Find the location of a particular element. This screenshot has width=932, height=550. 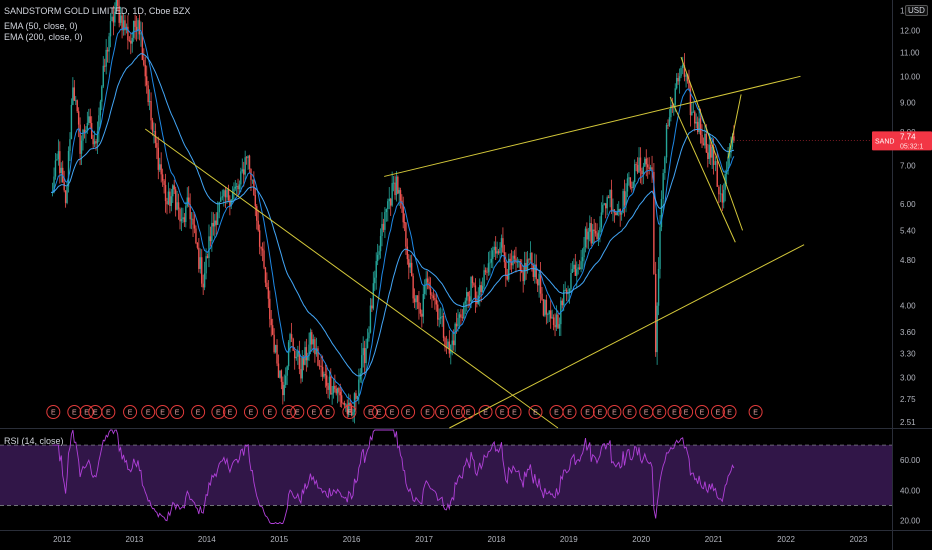

time-tick-label: 2012 is located at coordinates (62, 539).